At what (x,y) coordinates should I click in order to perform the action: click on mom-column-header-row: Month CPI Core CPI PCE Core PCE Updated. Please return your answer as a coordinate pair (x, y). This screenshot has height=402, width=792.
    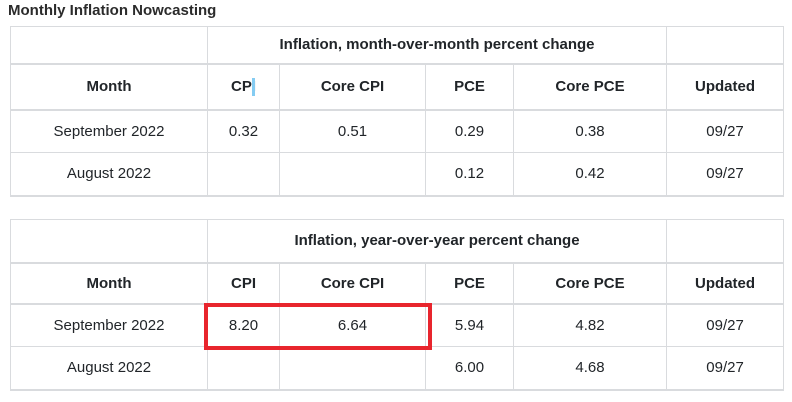
    Looking at the image, I should click on (397, 87).